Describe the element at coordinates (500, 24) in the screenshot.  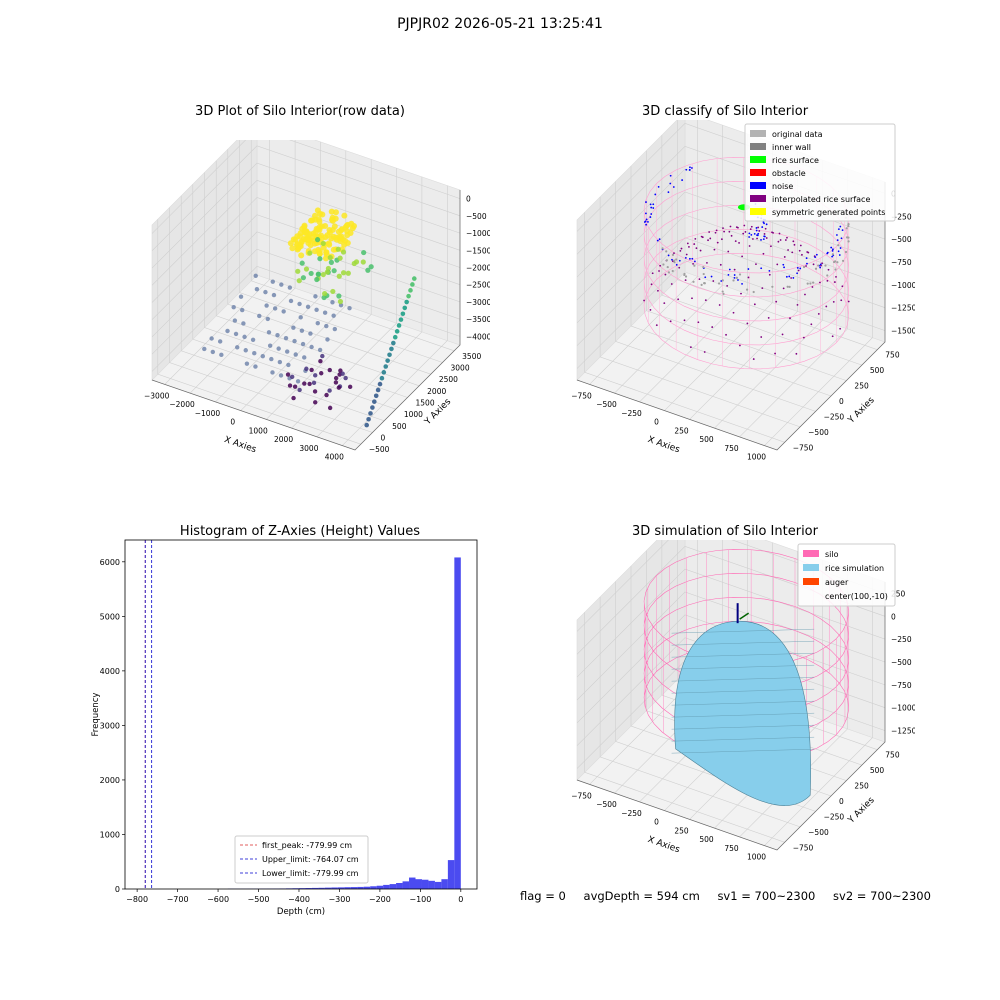
I see `figure-title: PJPJR02 2026-05-21 13:25:41` at that location.